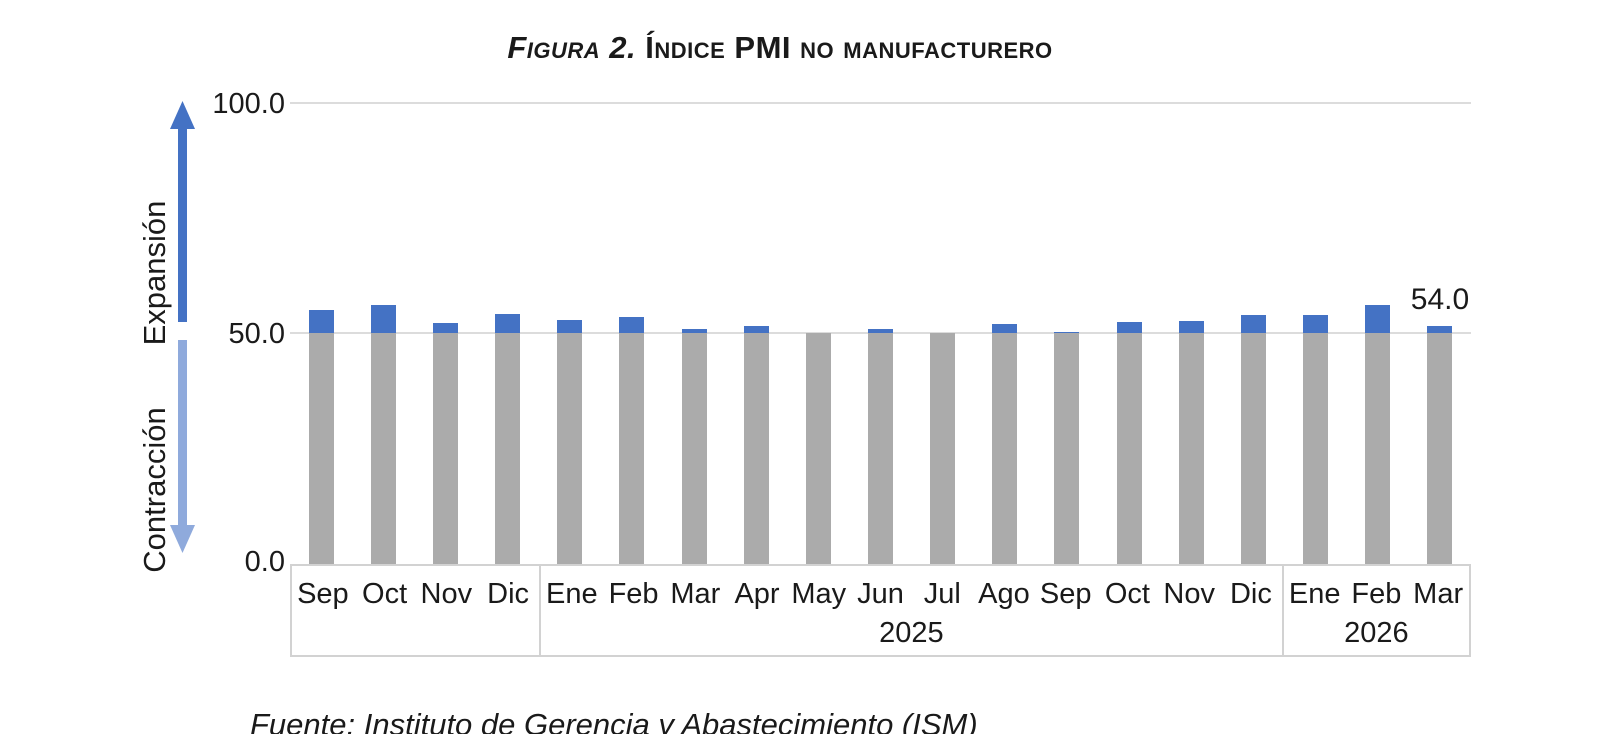 This screenshot has width=1600, height=734. What do you see at coordinates (248, 104) in the screenshot?
I see `y-tick-100: 100.0` at bounding box center [248, 104].